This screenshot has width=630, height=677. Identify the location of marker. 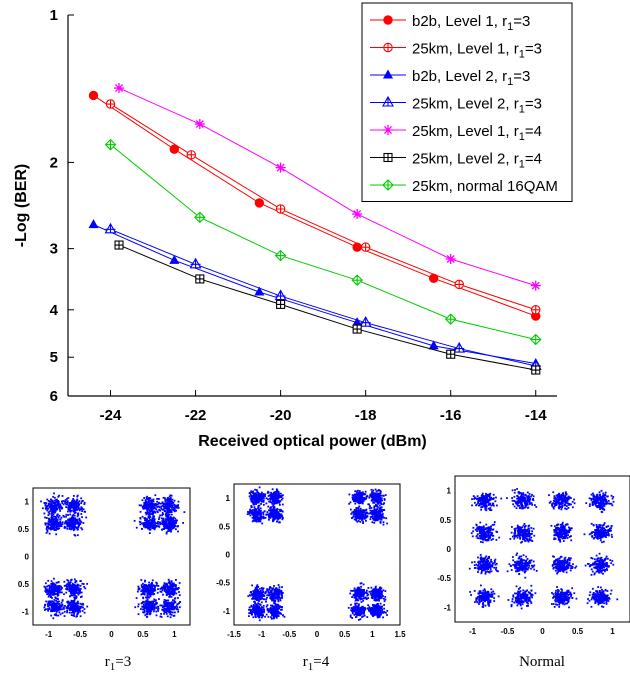
(357, 214).